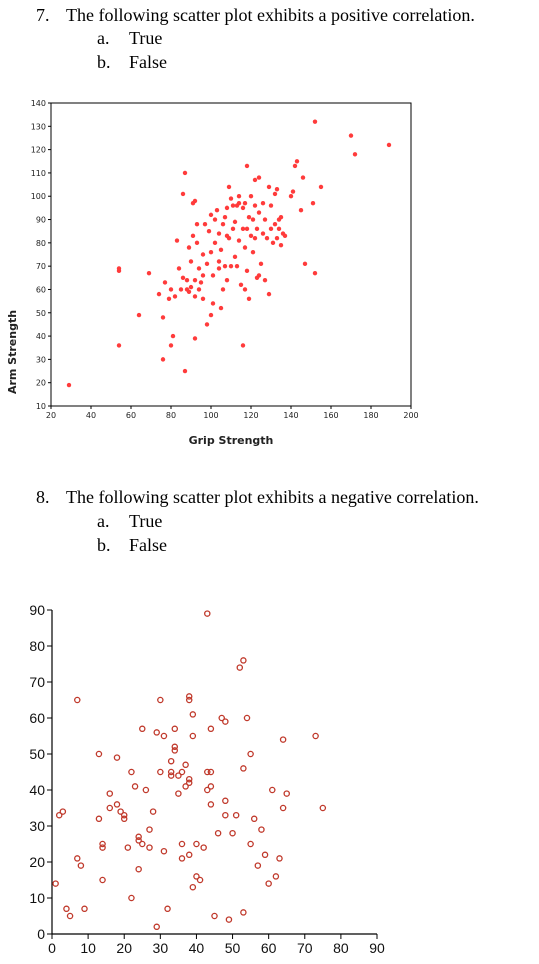 The width and height of the screenshot is (539, 964). I want to click on x-tick-label: 60, so click(131, 415).